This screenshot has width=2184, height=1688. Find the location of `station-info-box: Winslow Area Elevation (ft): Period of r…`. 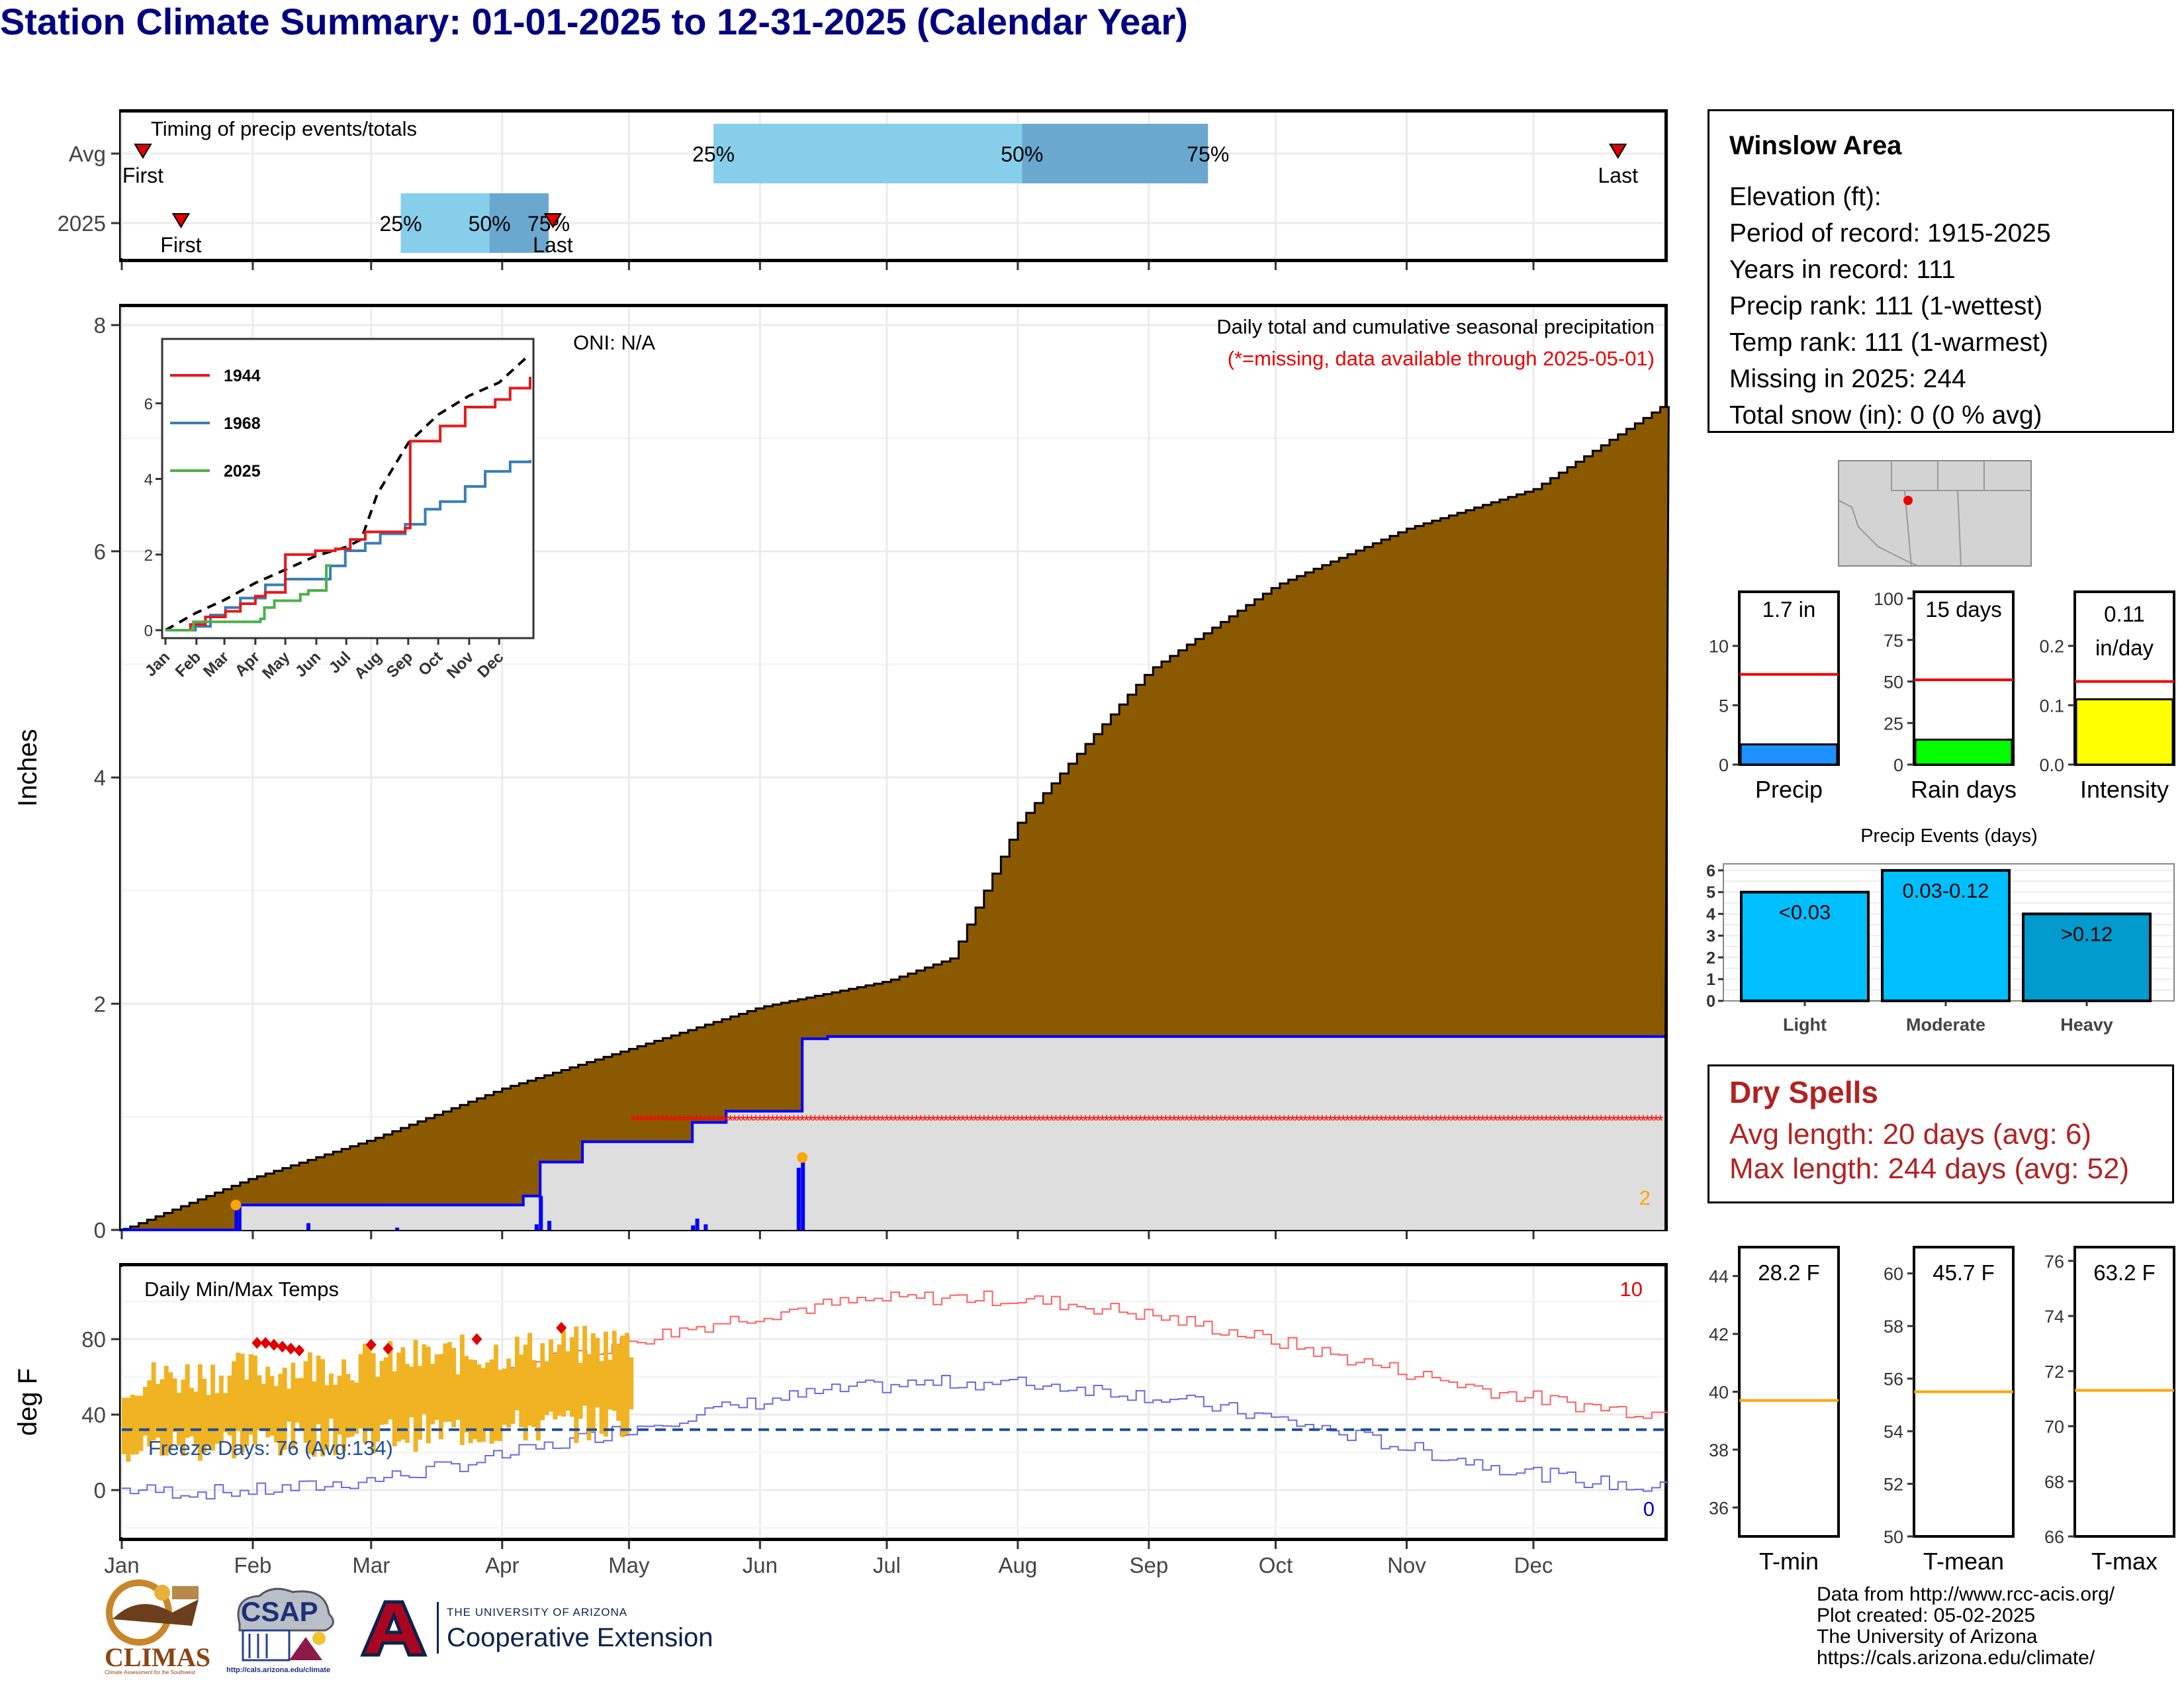

station-info-box: Winslow Area Elevation (ft): Period of r… is located at coordinates (1940, 271).